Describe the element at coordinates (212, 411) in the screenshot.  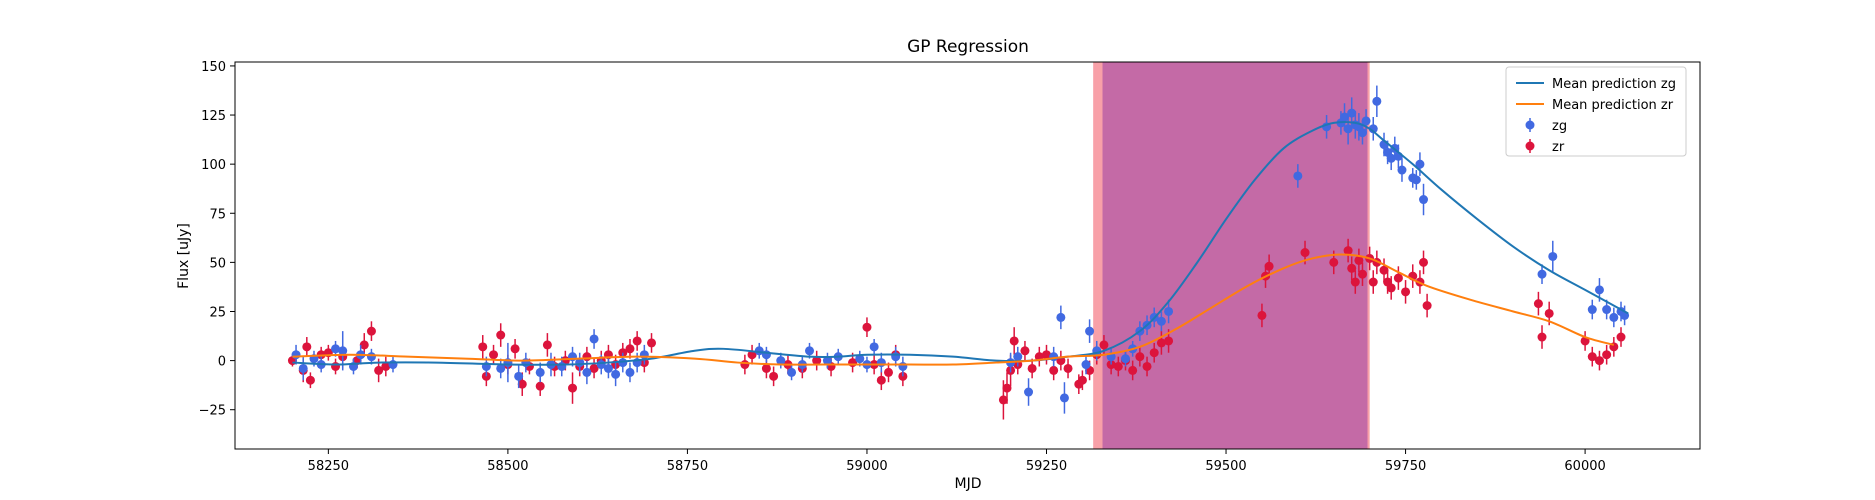
I see `y-tick-label-0: −25` at that location.